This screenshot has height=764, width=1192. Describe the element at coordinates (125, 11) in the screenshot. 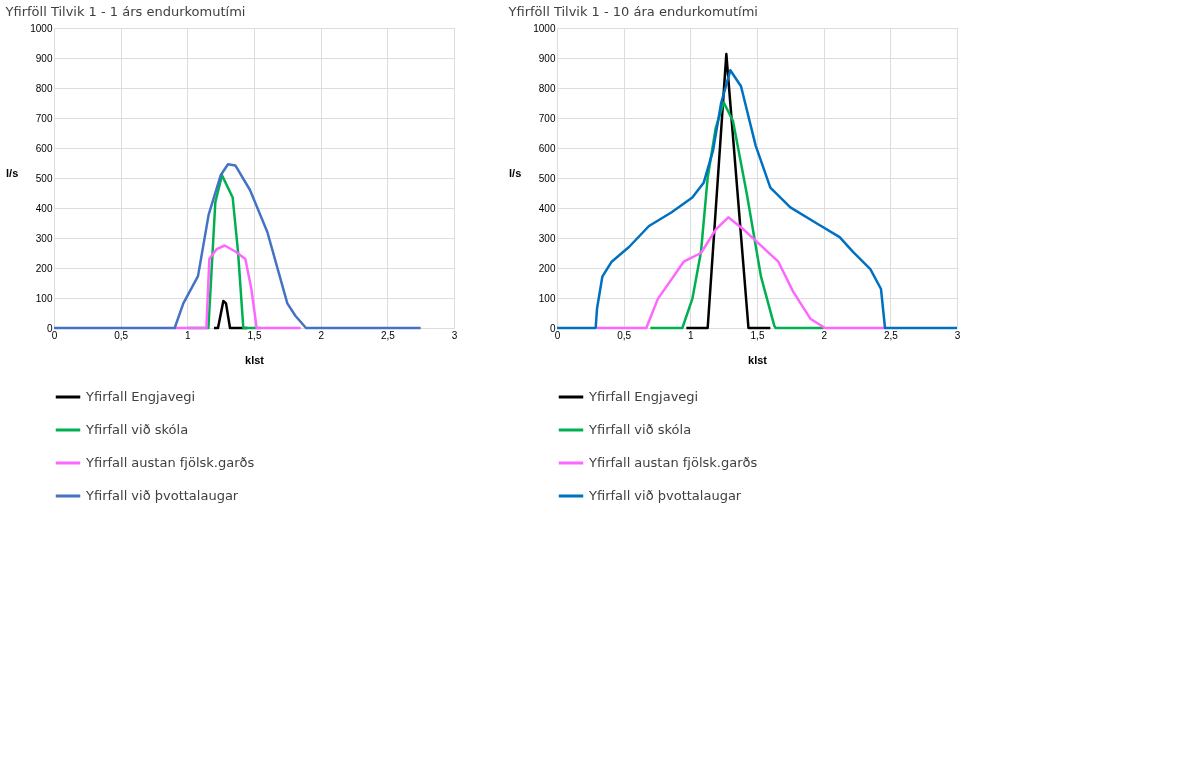

I see `chart-title: Yfirföll Tilvik 1 - 1 árs endurkomutími` at that location.